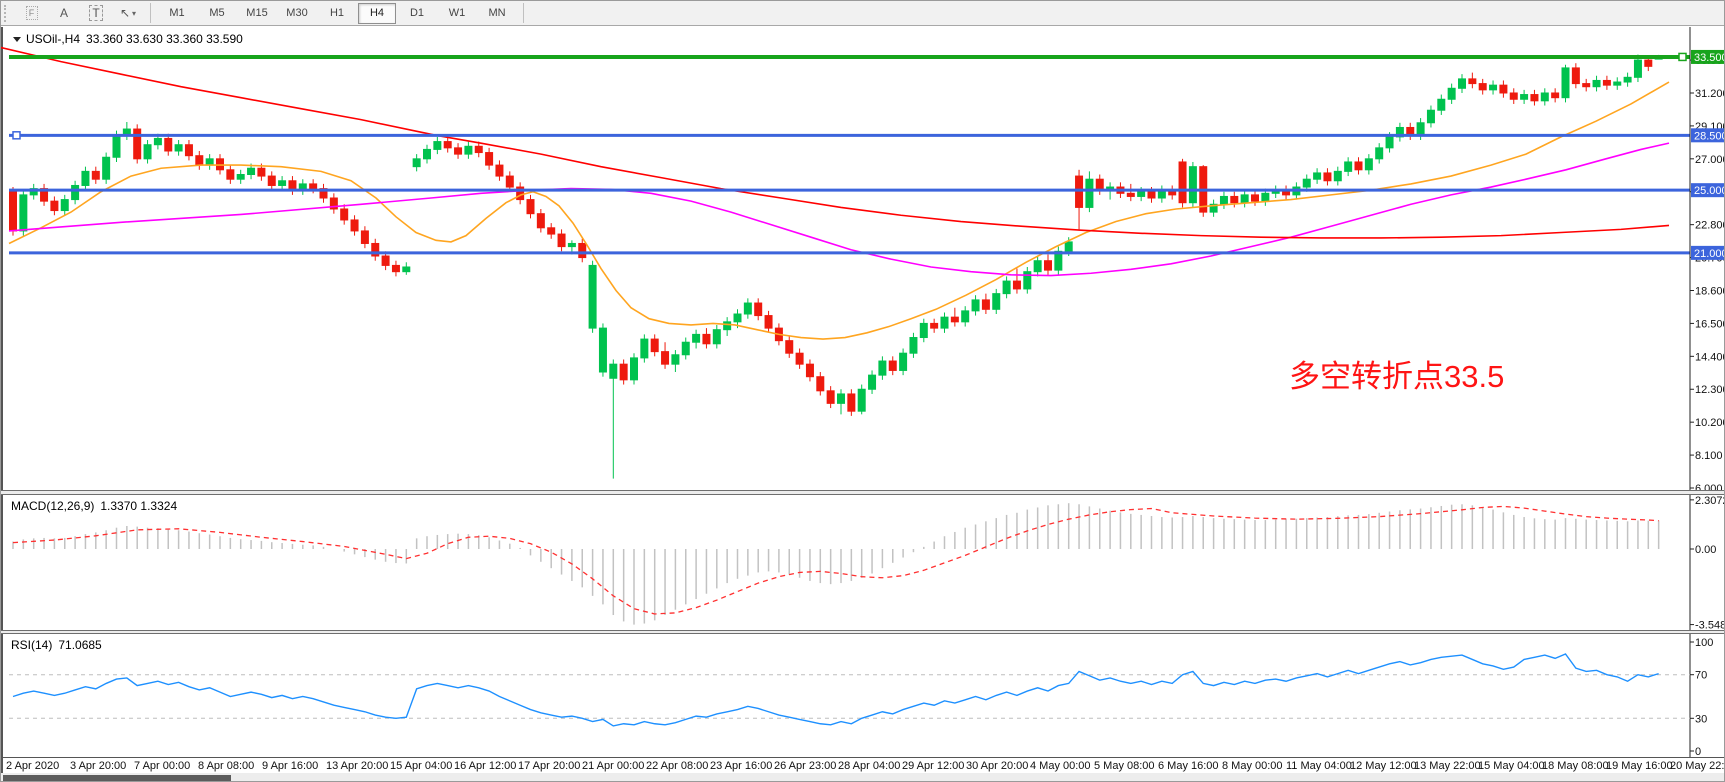 The width and height of the screenshot is (1725, 782). What do you see at coordinates (134, 13) in the screenshot?
I see `dropdown-caret-icon: ▾` at bounding box center [134, 13].